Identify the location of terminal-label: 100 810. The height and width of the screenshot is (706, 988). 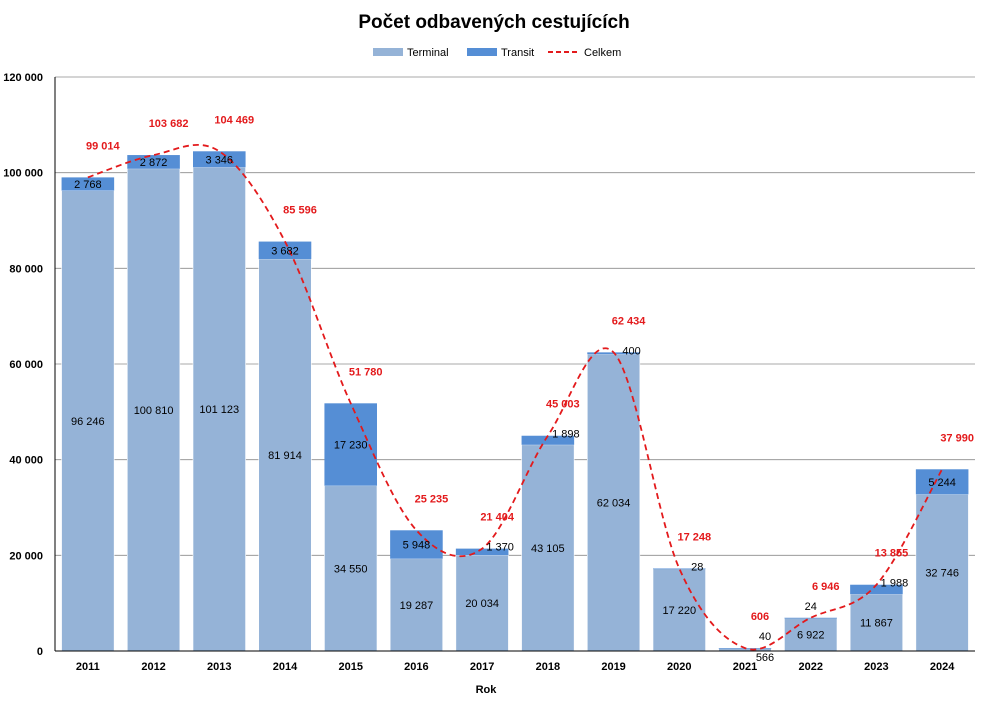
(154, 411).